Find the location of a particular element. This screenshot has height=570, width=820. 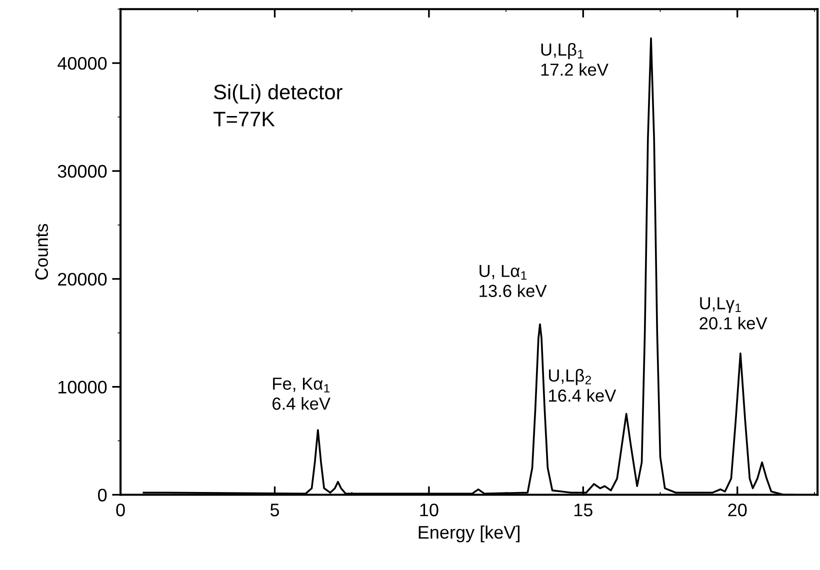

x-tick-label: 15 is located at coordinates (583, 510).